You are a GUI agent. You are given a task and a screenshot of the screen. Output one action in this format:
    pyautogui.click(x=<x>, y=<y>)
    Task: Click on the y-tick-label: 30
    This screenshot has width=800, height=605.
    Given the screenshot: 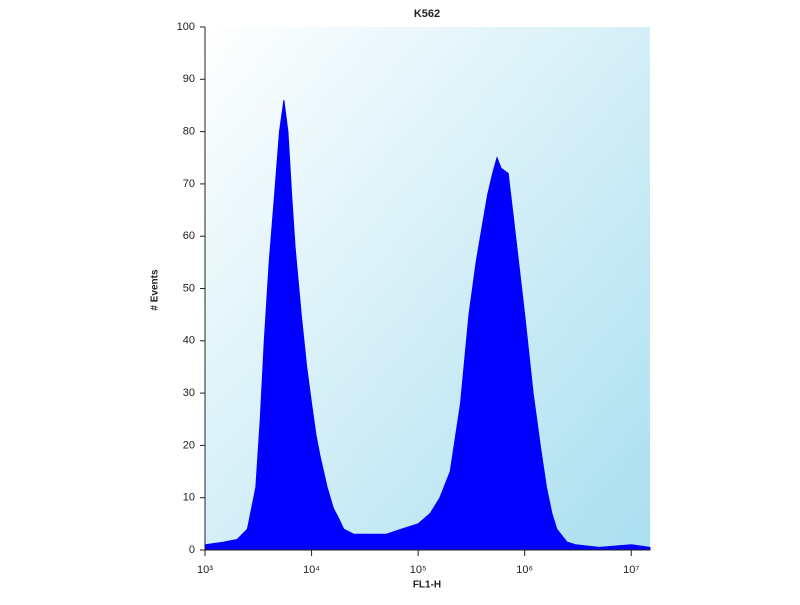 What is the action you would take?
    pyautogui.click(x=189, y=393)
    